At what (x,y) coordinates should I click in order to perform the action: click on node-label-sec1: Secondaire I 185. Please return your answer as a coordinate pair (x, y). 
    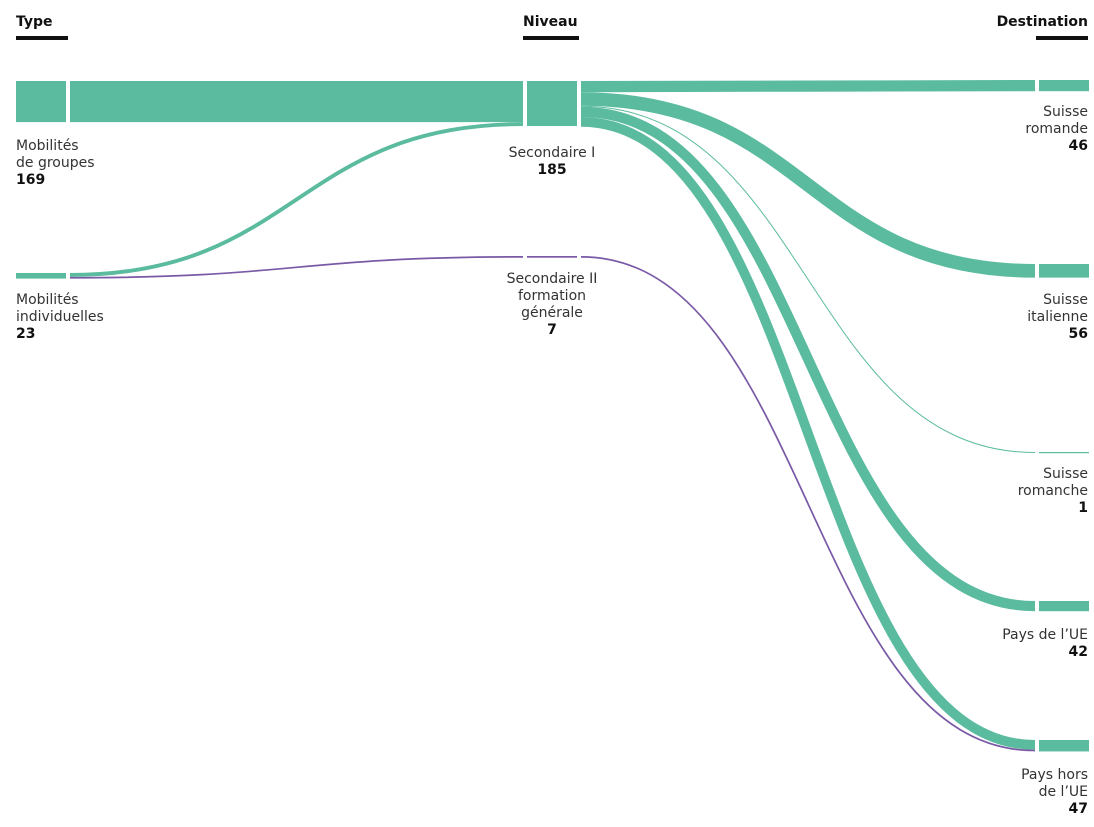
    Looking at the image, I should click on (552, 162).